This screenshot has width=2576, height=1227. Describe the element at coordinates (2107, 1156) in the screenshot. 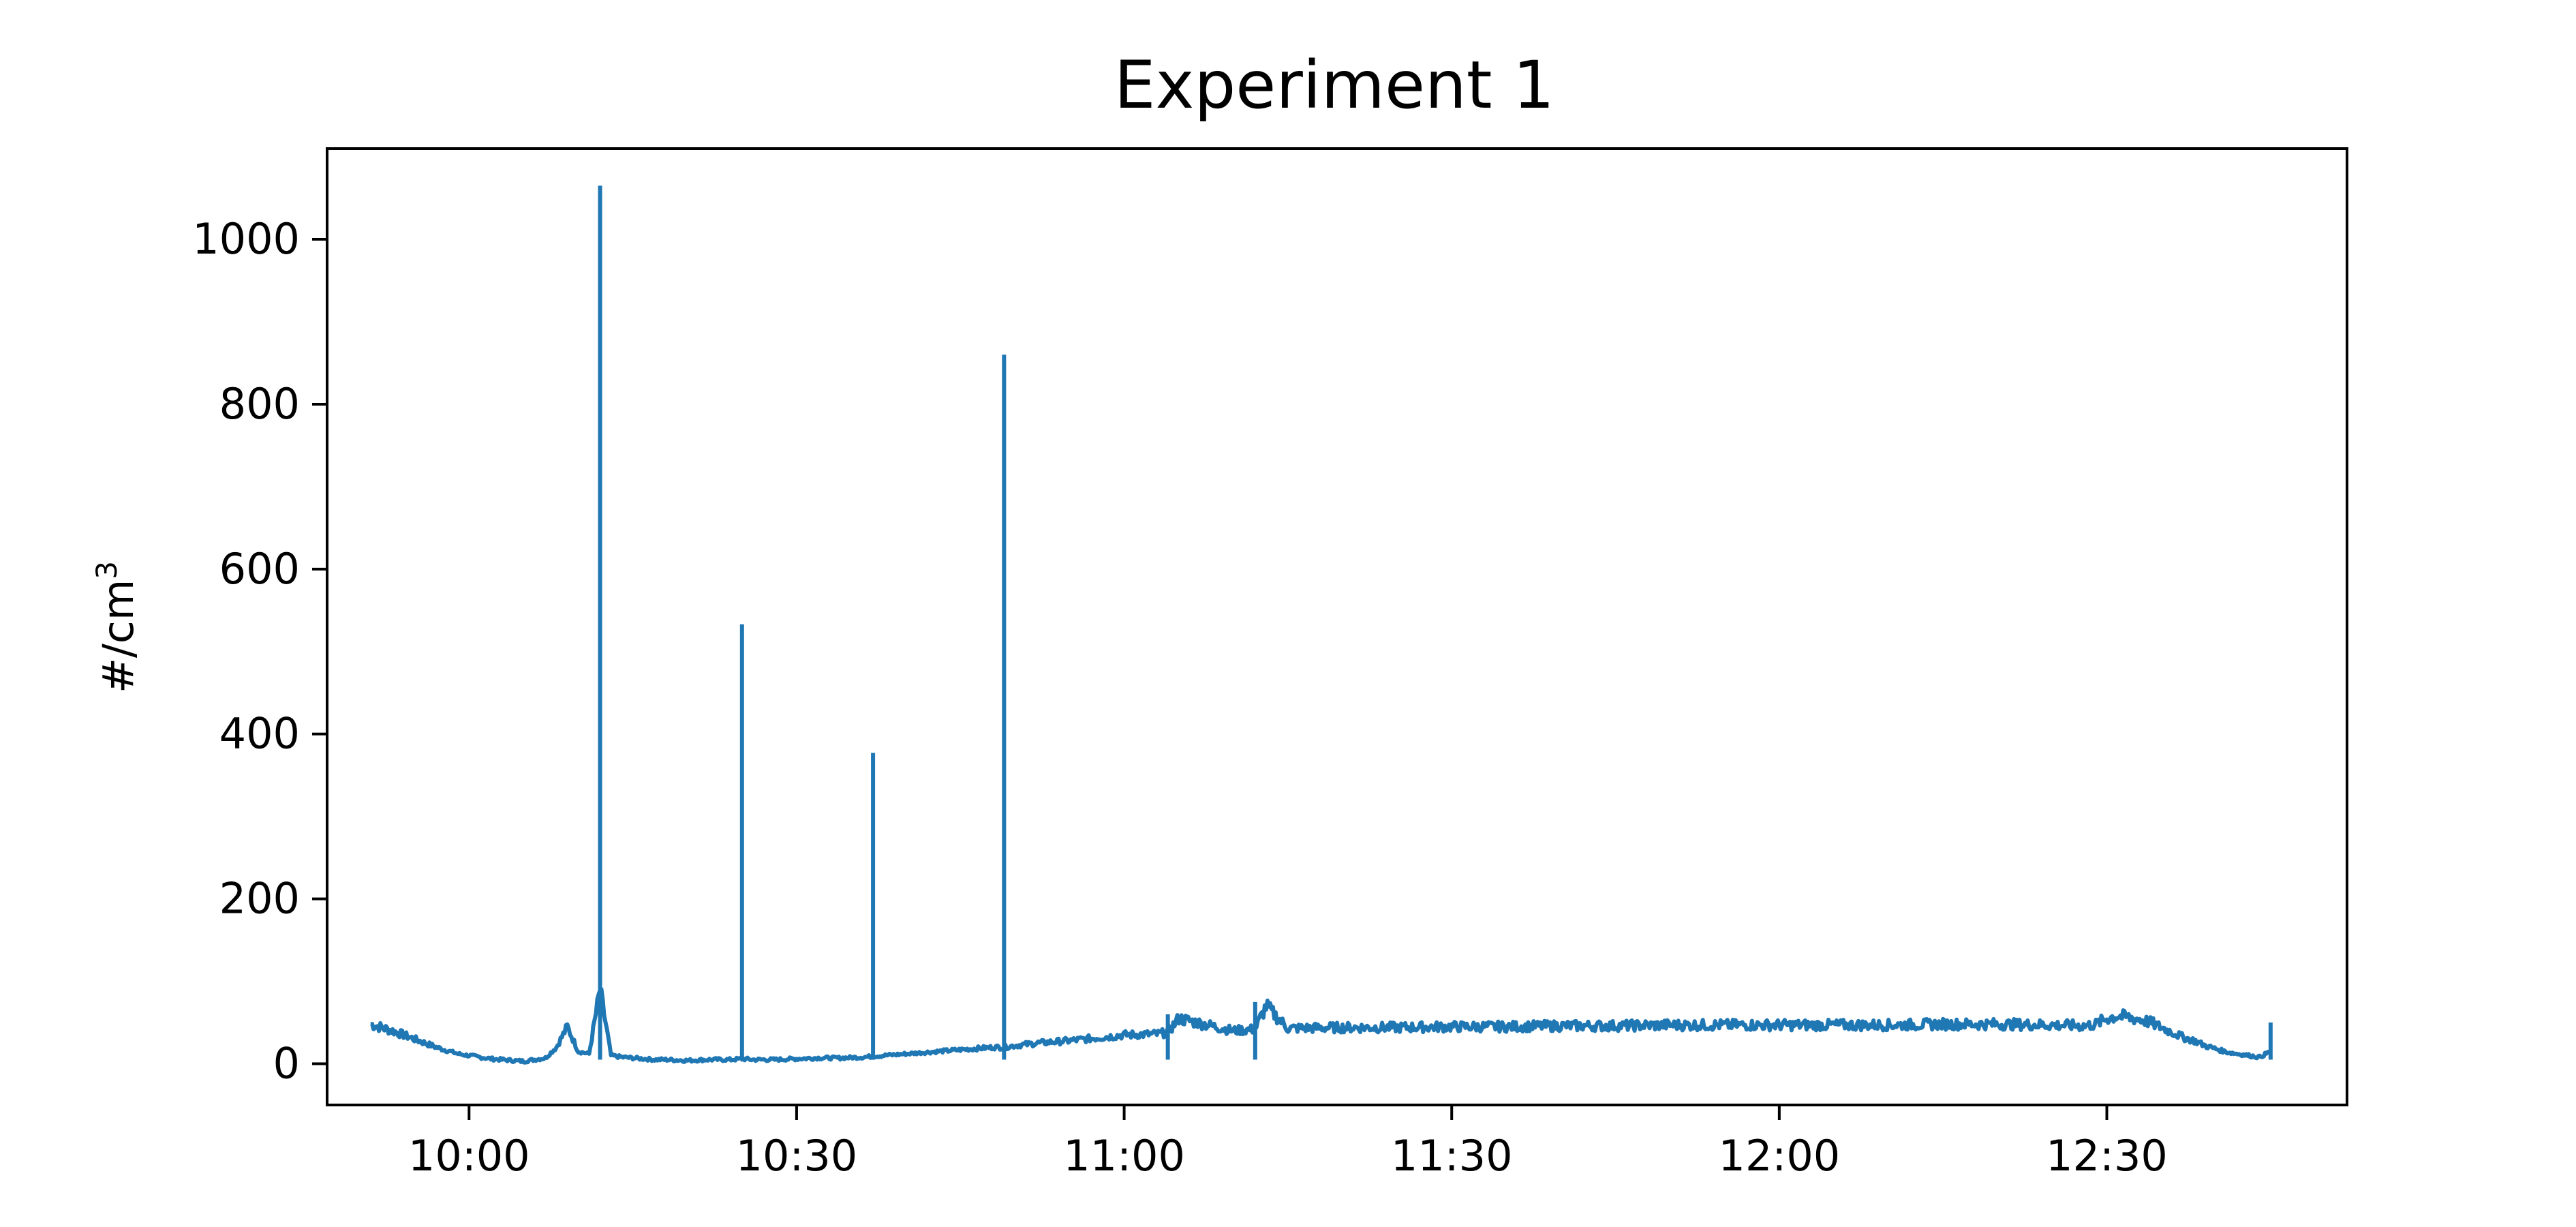

I see `x-tick-label: 12:30` at that location.